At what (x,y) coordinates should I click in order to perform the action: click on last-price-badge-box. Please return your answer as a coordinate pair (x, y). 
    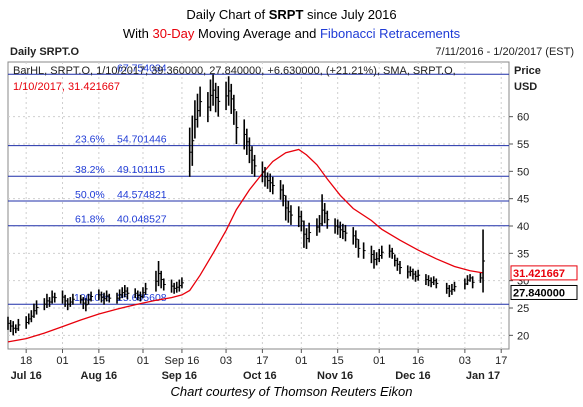
    Looking at the image, I should click on (544, 292).